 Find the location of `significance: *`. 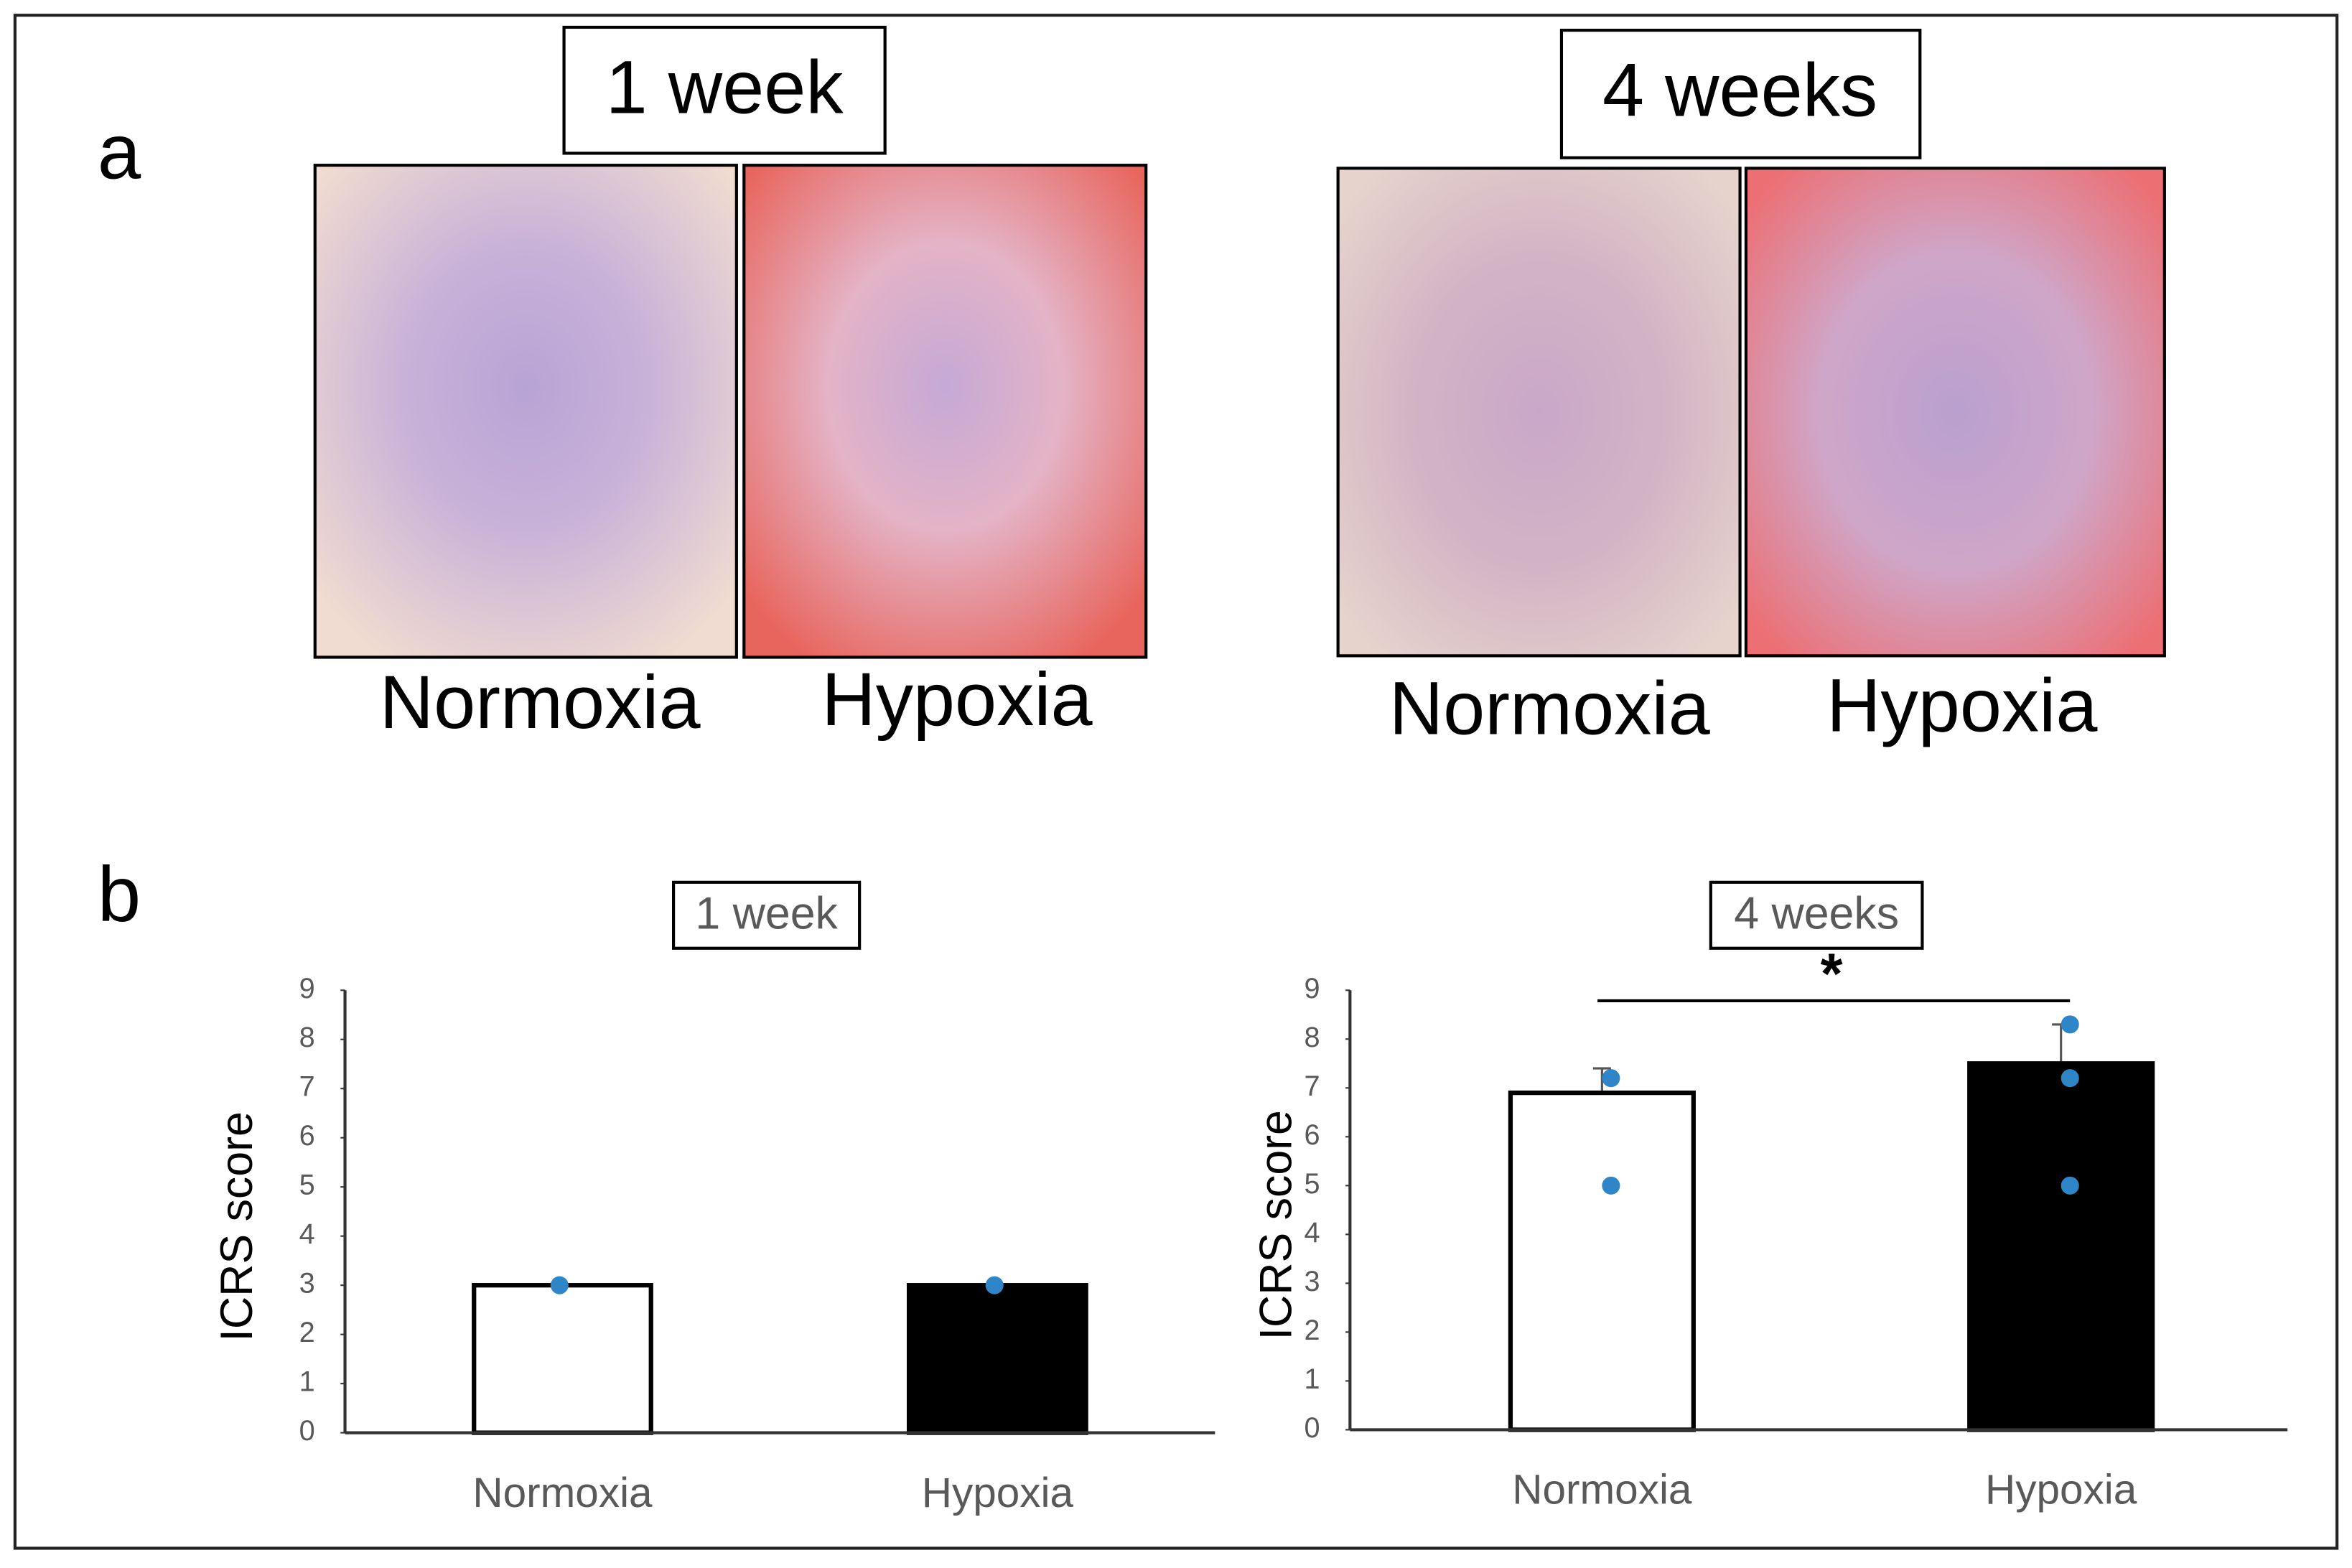

significance: * is located at coordinates (1832, 974).